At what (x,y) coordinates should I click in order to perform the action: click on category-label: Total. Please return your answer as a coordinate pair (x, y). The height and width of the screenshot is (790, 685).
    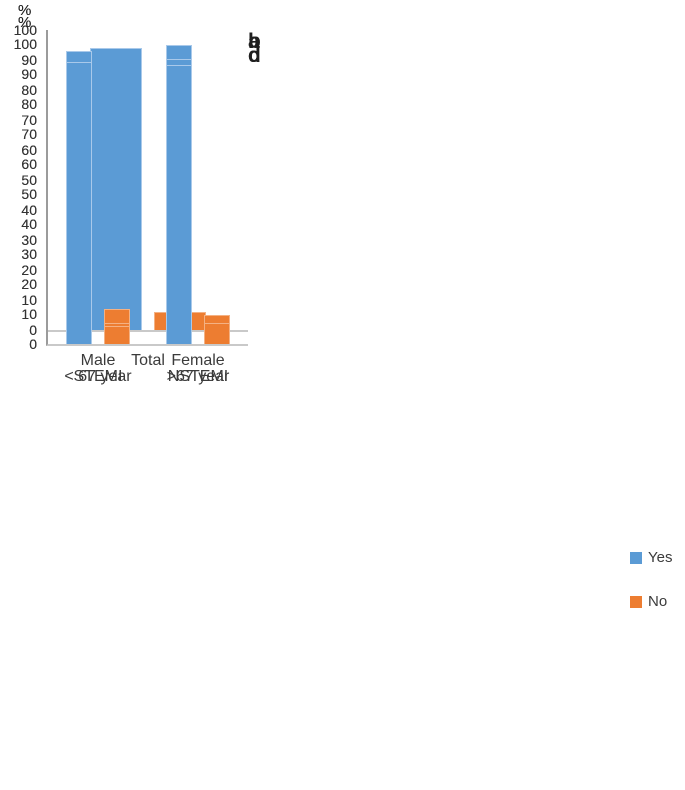
    Looking at the image, I should click on (148, 360).